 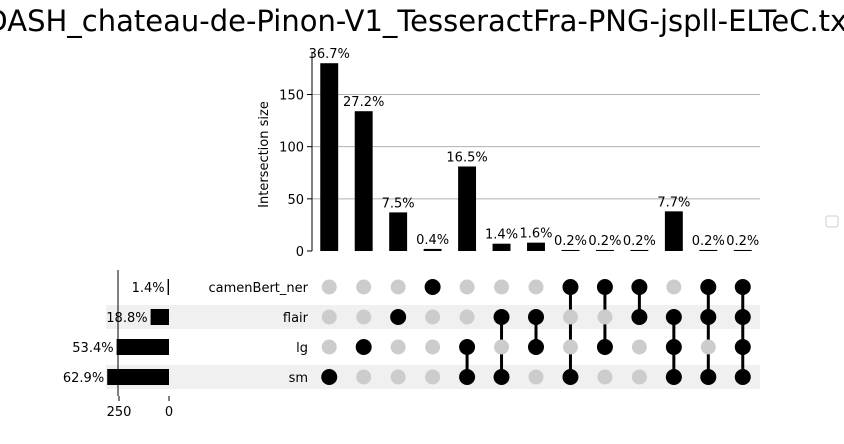 I want to click on bar-y-axis: 0 50 100 150 Intersection size, so click(x=285, y=156).